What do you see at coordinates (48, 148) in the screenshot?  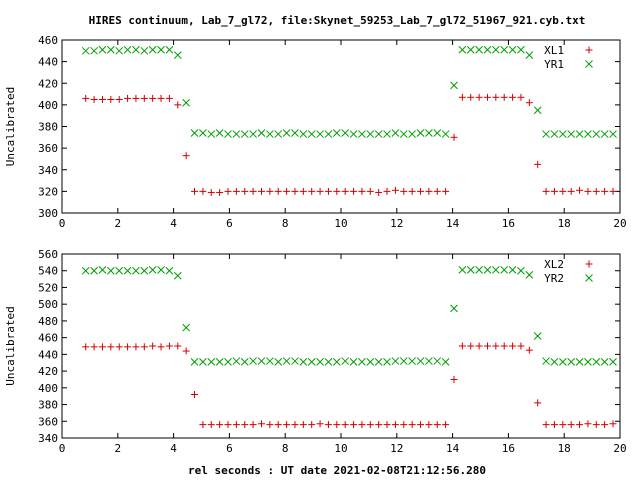 I see `y-tick-label: 360` at bounding box center [48, 148].